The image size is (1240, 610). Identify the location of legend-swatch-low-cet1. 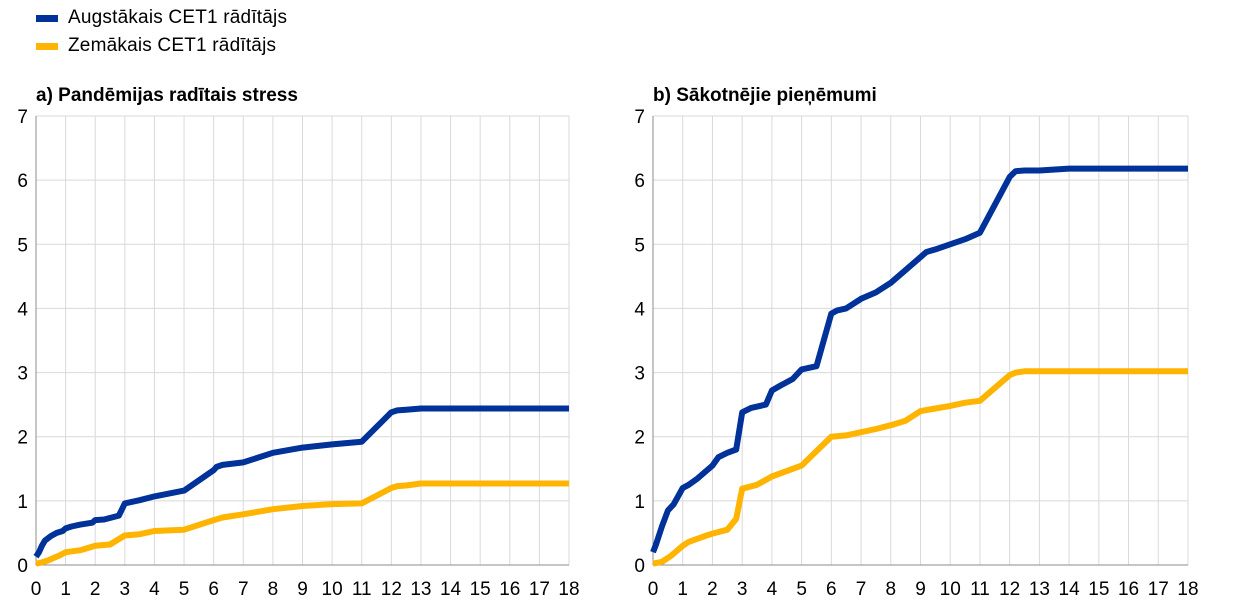
(47, 46).